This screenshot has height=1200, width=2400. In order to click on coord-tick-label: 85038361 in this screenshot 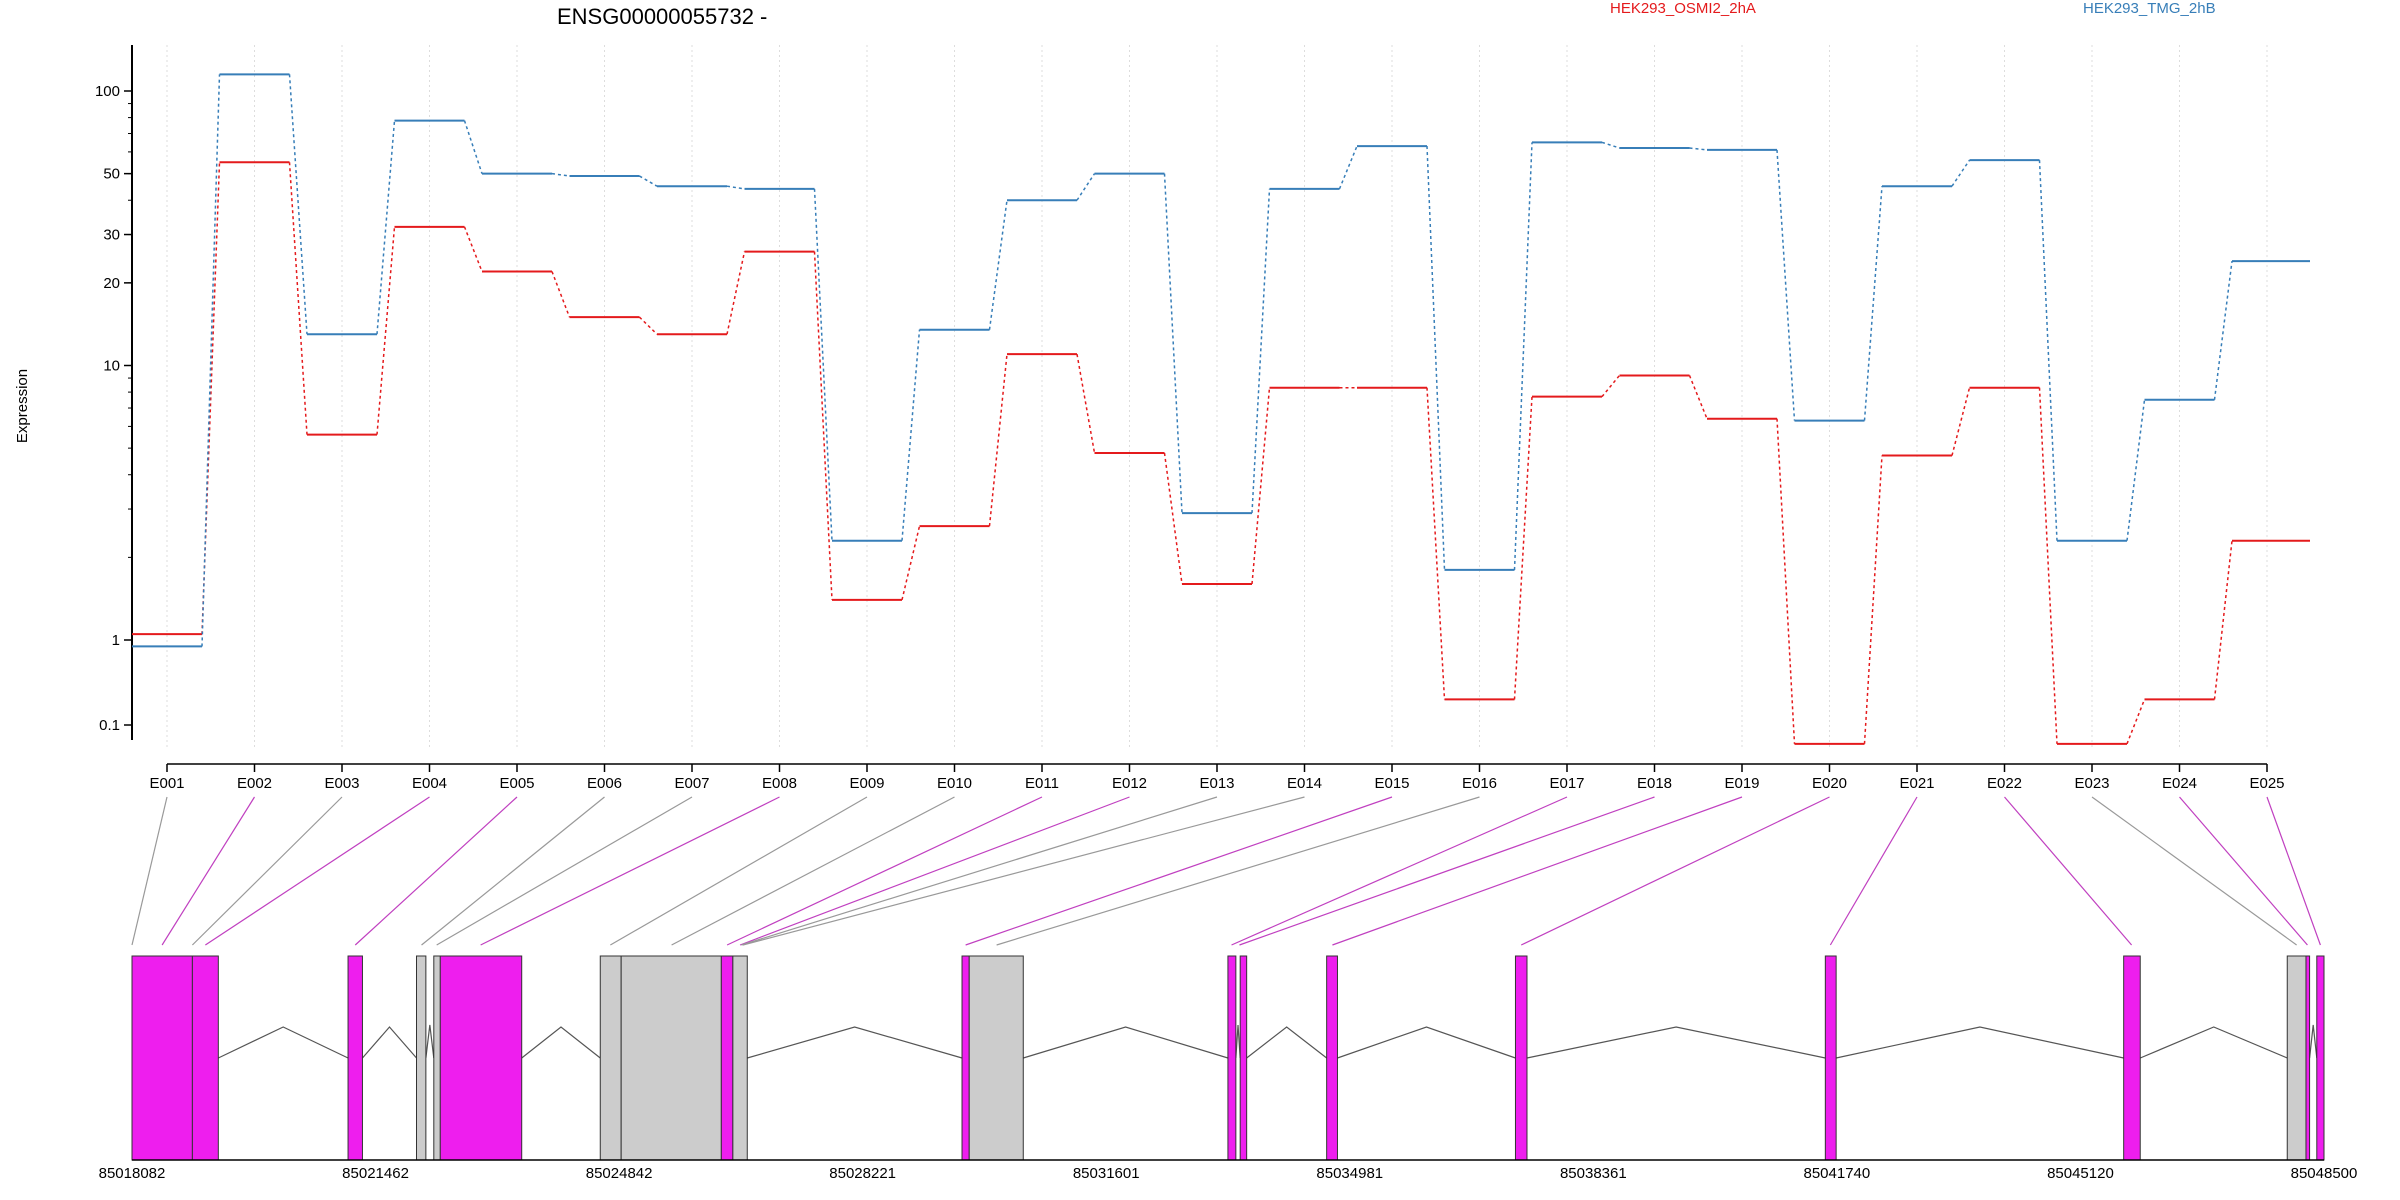, I will do `click(1593, 1173)`.